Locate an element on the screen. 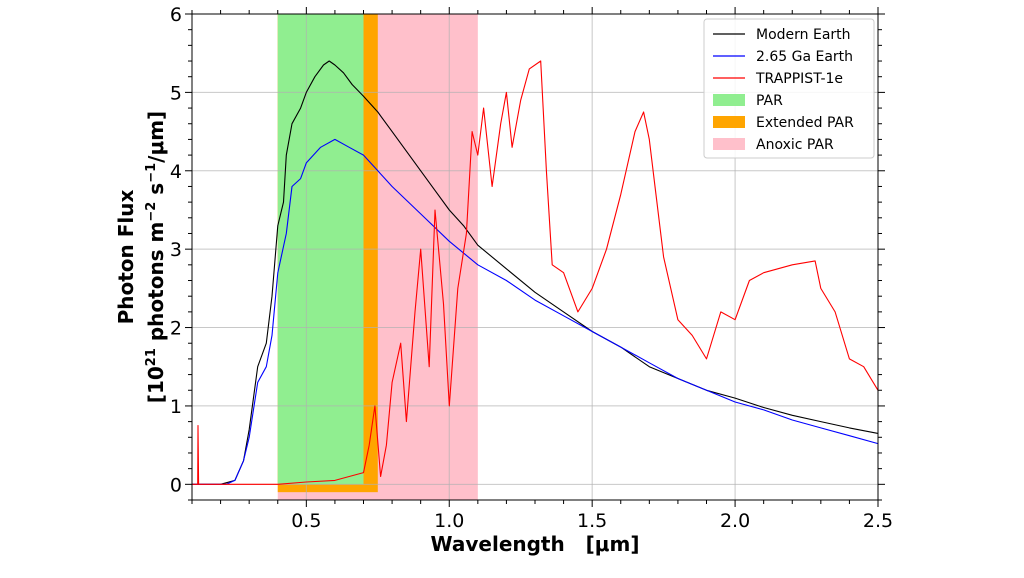  x-tick-label: 0.5 is located at coordinates (306, 521).